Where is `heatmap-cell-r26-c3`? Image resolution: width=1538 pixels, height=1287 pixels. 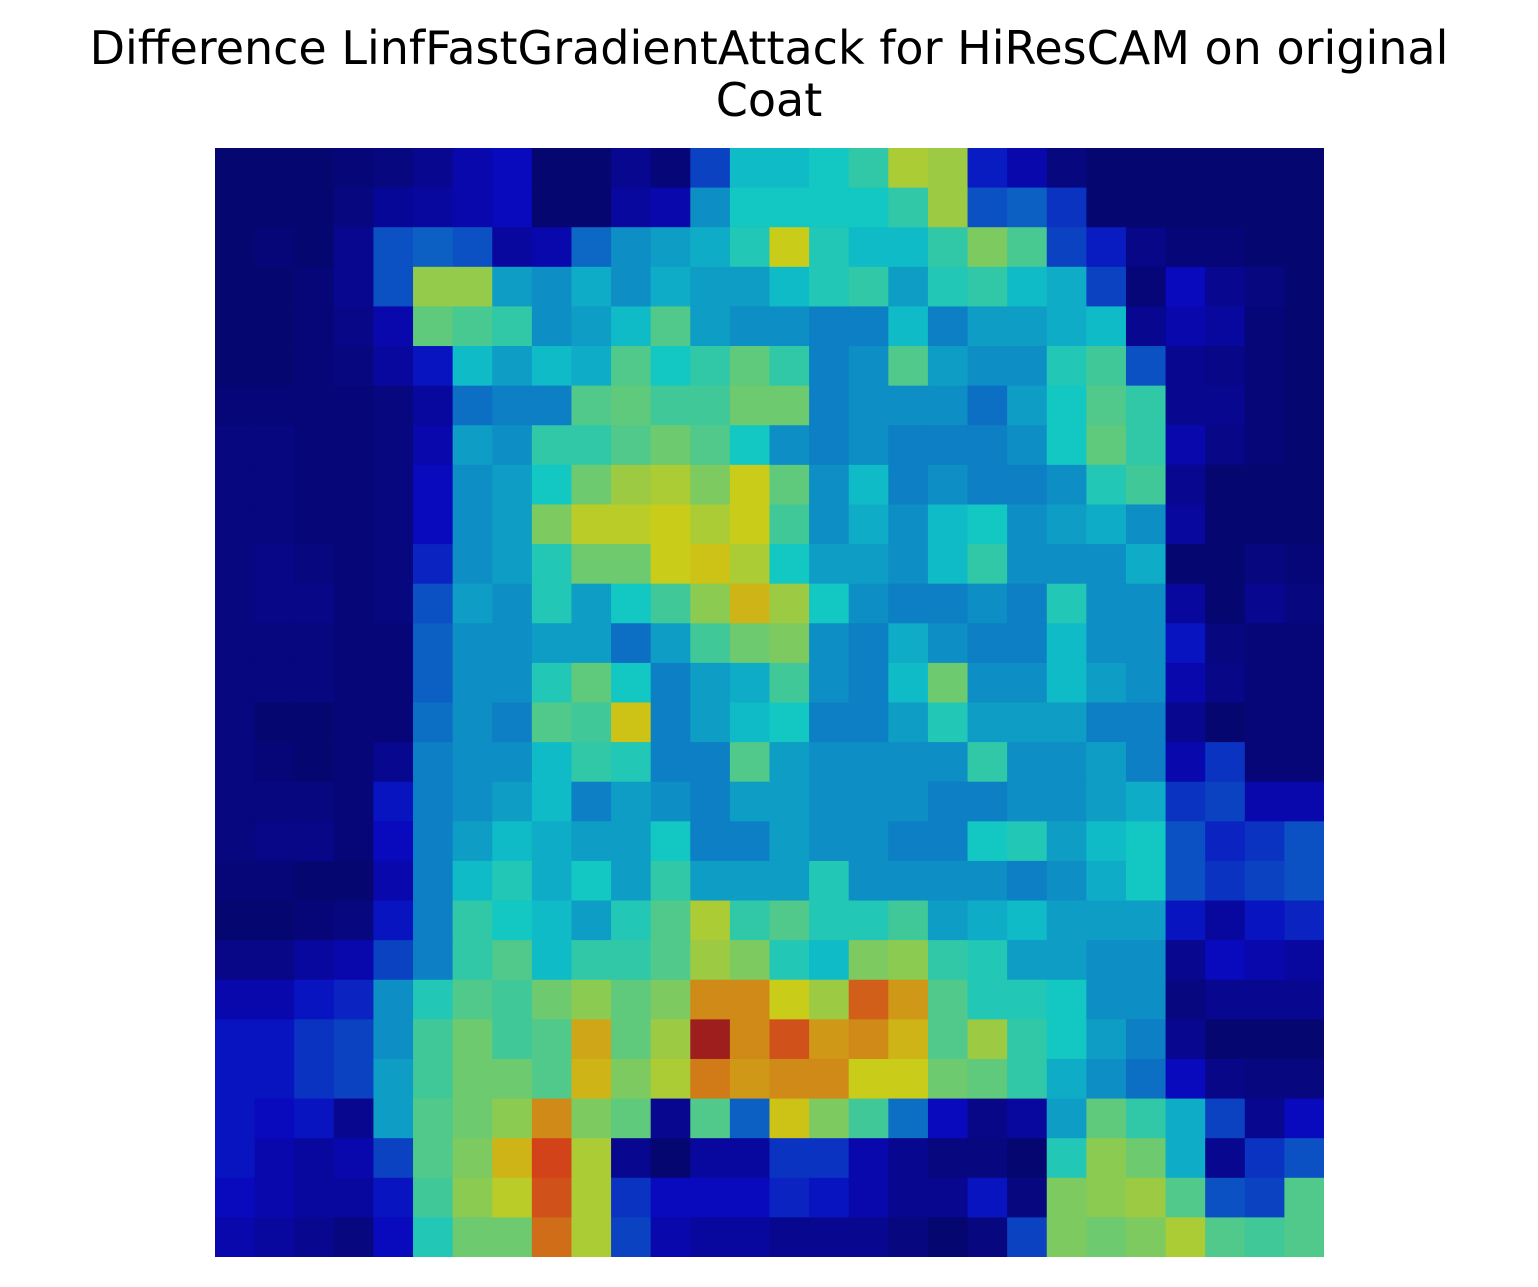 heatmap-cell-r26-c3 is located at coordinates (354, 1197).